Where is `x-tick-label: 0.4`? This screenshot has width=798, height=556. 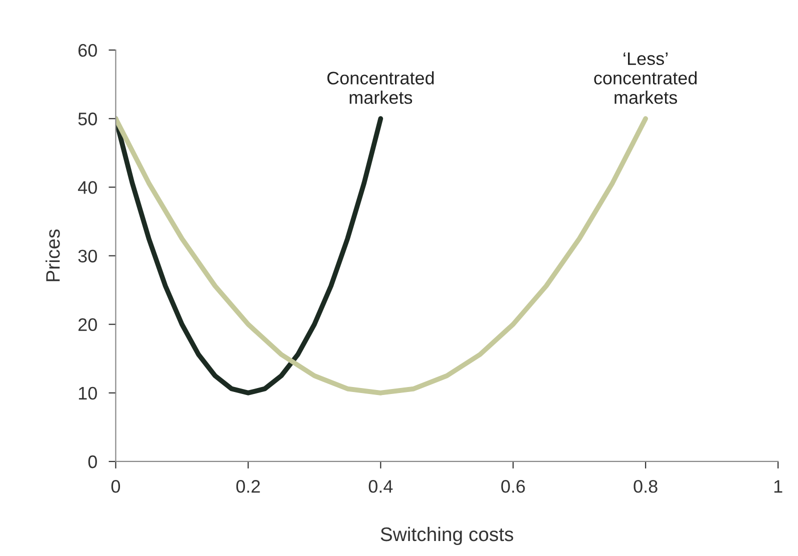 x-tick-label: 0.4 is located at coordinates (380, 486).